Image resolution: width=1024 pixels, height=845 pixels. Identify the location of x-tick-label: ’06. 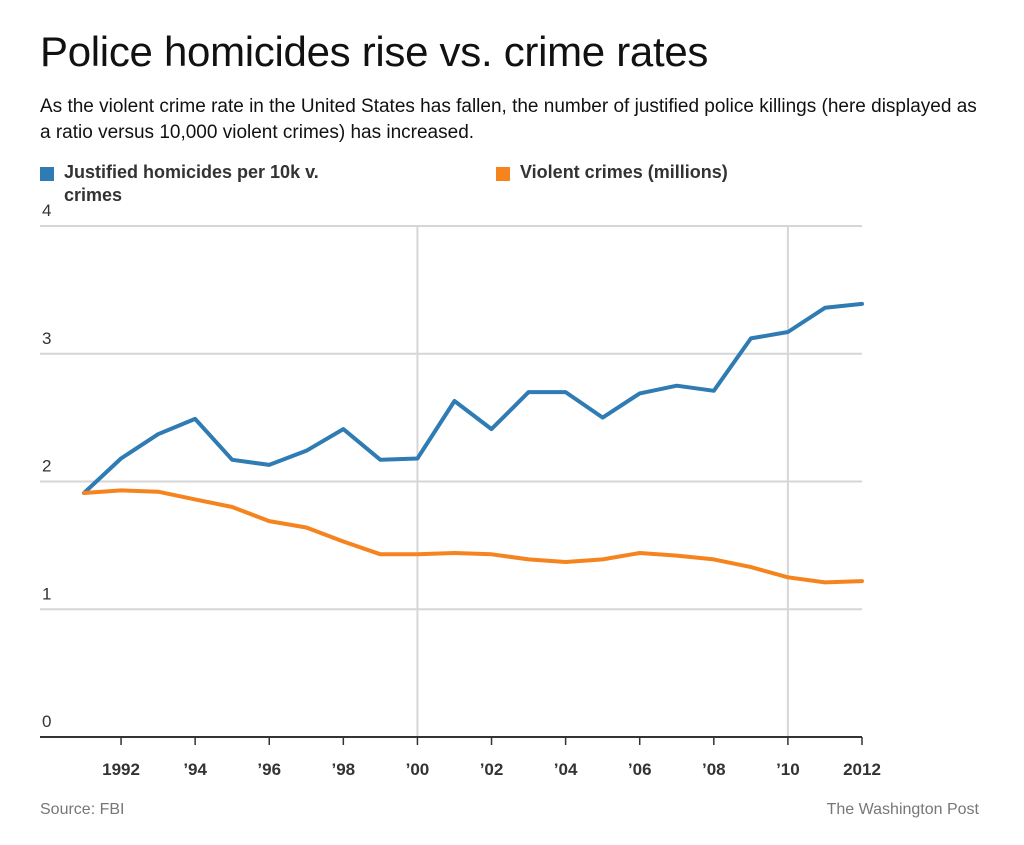
(640, 769).